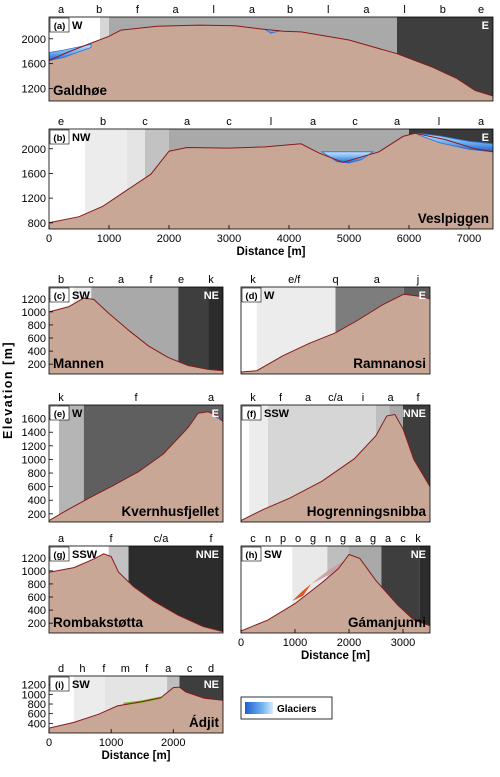 This screenshot has height=777, width=500. I want to click on zone-letter: o, so click(298, 539).